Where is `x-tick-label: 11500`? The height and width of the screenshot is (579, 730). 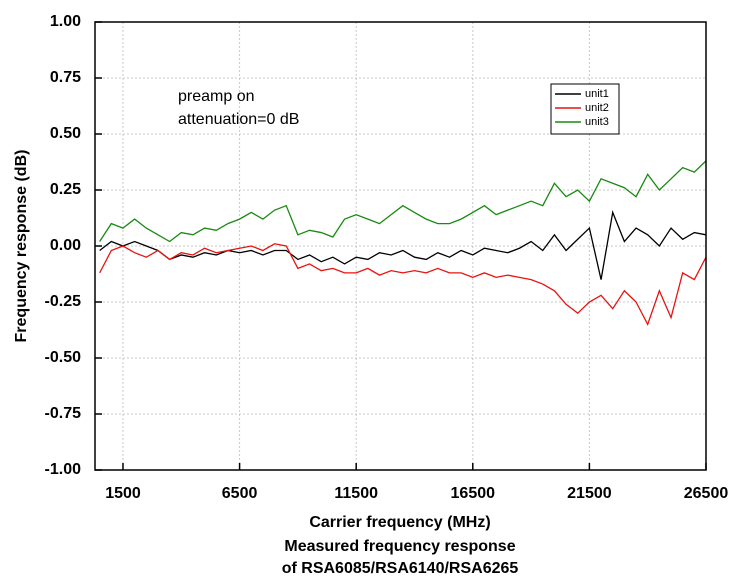 x-tick-label: 11500 is located at coordinates (356, 493).